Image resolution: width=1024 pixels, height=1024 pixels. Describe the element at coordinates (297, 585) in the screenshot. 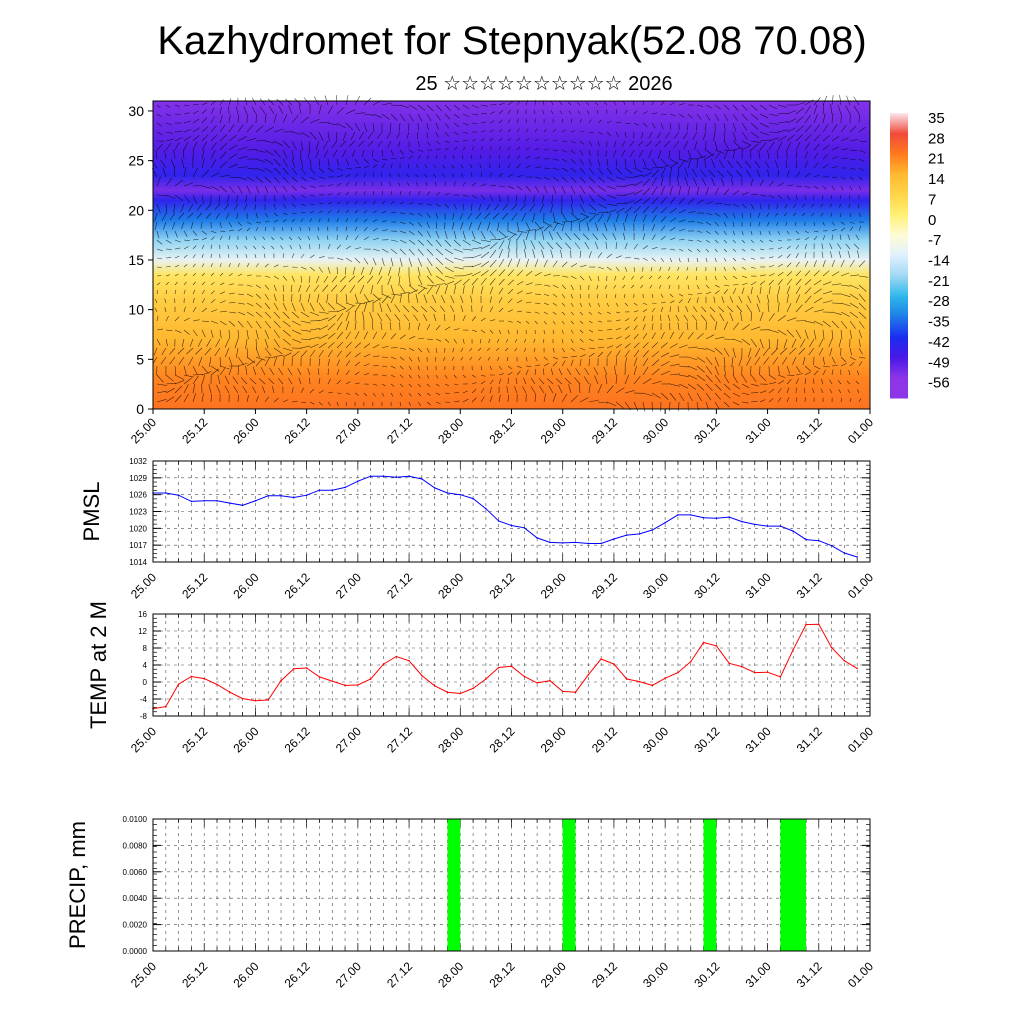

I see `x-tick-label: 26.12` at that location.